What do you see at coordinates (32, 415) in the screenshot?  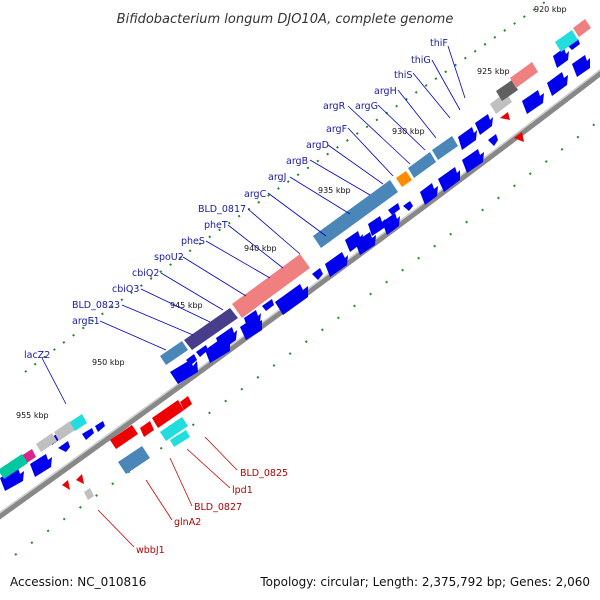 I see `kbp-label: 955 kbp` at bounding box center [32, 415].